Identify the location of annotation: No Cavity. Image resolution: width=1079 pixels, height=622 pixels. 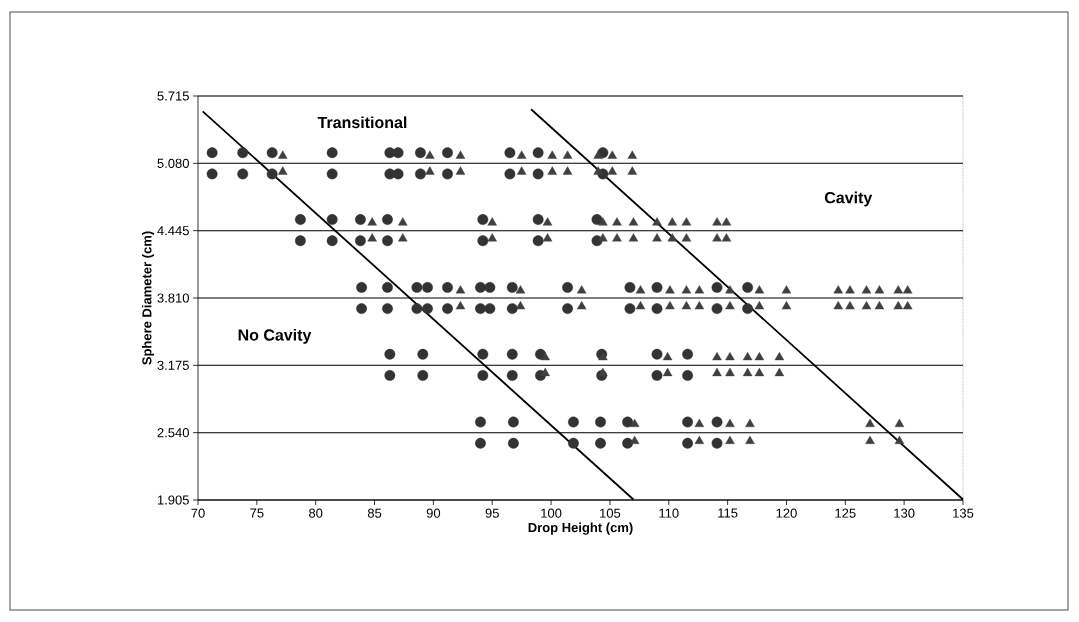
(275, 336).